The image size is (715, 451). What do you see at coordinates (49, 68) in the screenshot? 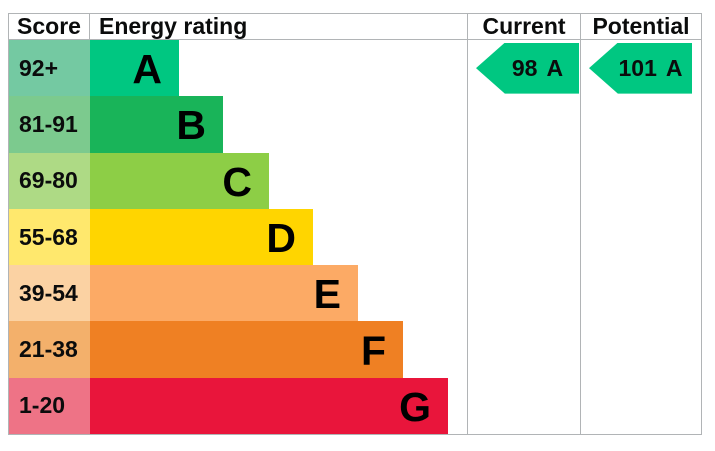
I see `score-range-a: 92+` at bounding box center [49, 68].